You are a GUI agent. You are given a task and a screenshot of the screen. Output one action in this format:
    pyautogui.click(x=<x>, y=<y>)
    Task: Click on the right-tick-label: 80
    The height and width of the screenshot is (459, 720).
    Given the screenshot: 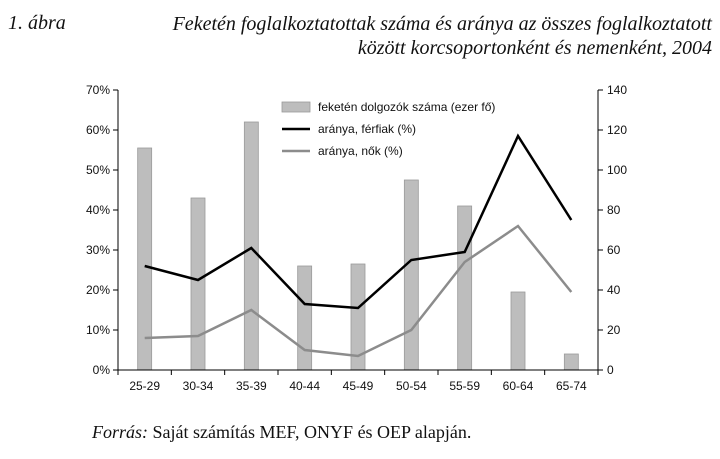 What is the action you would take?
    pyautogui.click(x=614, y=210)
    